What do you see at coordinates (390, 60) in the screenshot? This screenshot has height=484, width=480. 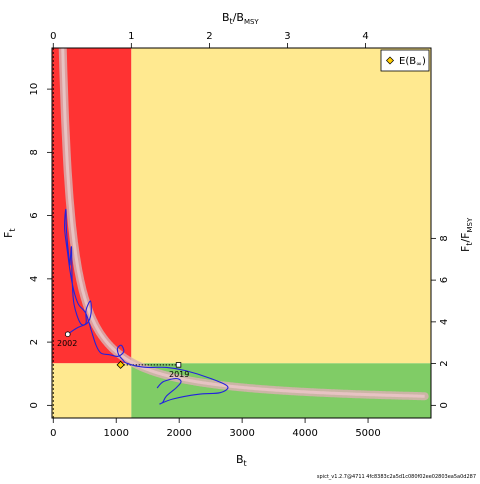 I see `legend-marker-icon` at bounding box center [390, 60].